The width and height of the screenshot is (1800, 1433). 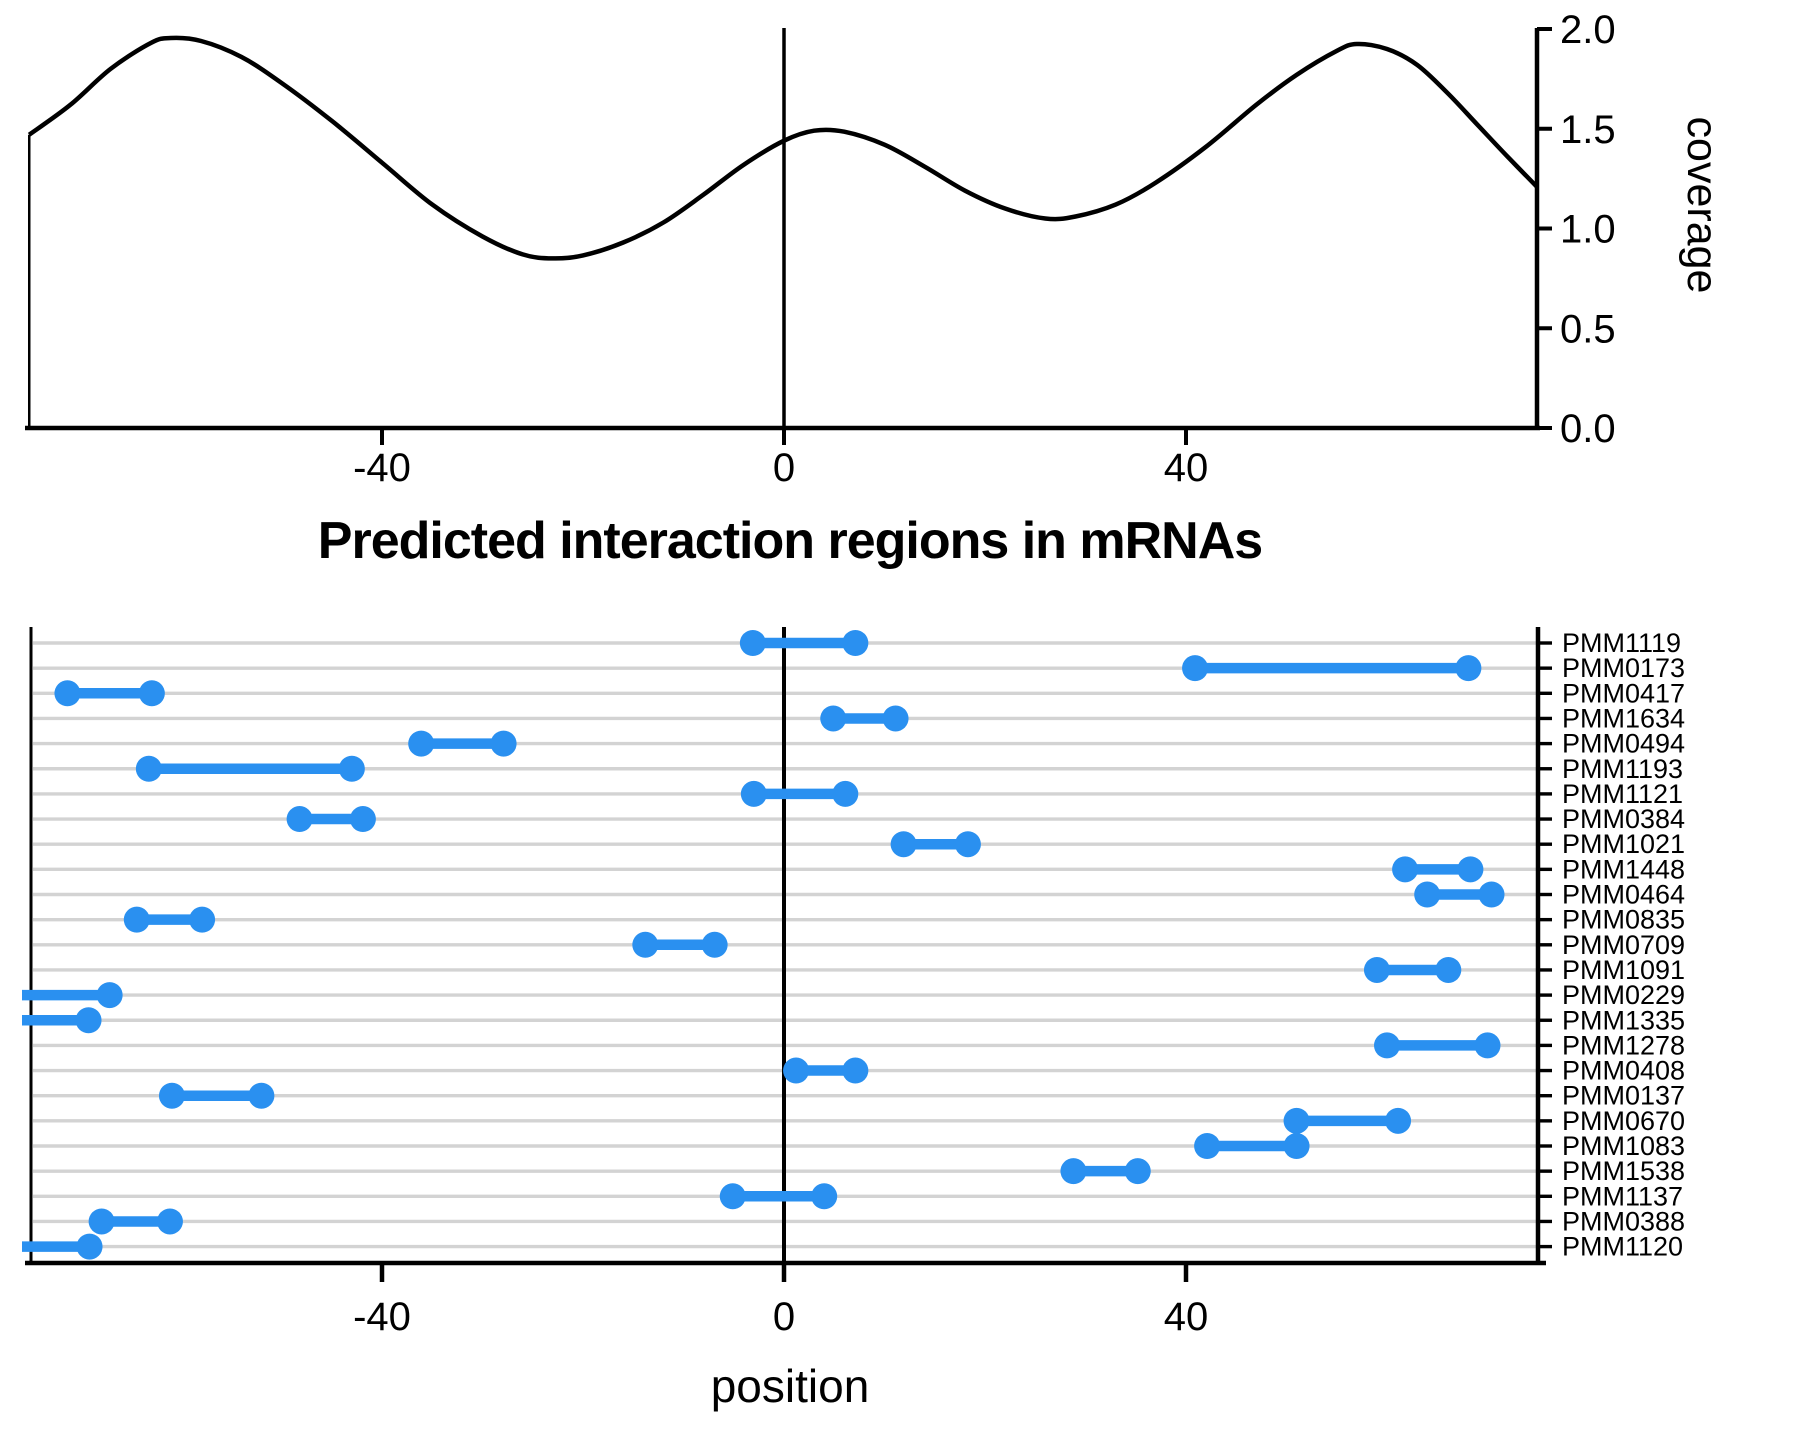 What do you see at coordinates (1186, 1317) in the screenshot?
I see `bottom-x-tick-label: 40` at bounding box center [1186, 1317].